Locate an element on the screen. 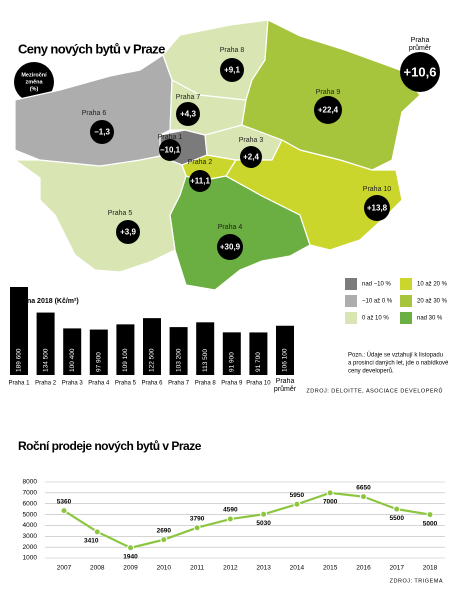 This screenshot has height=600, width=465. bar-value-label: 91 700 is located at coordinates (258, 362).